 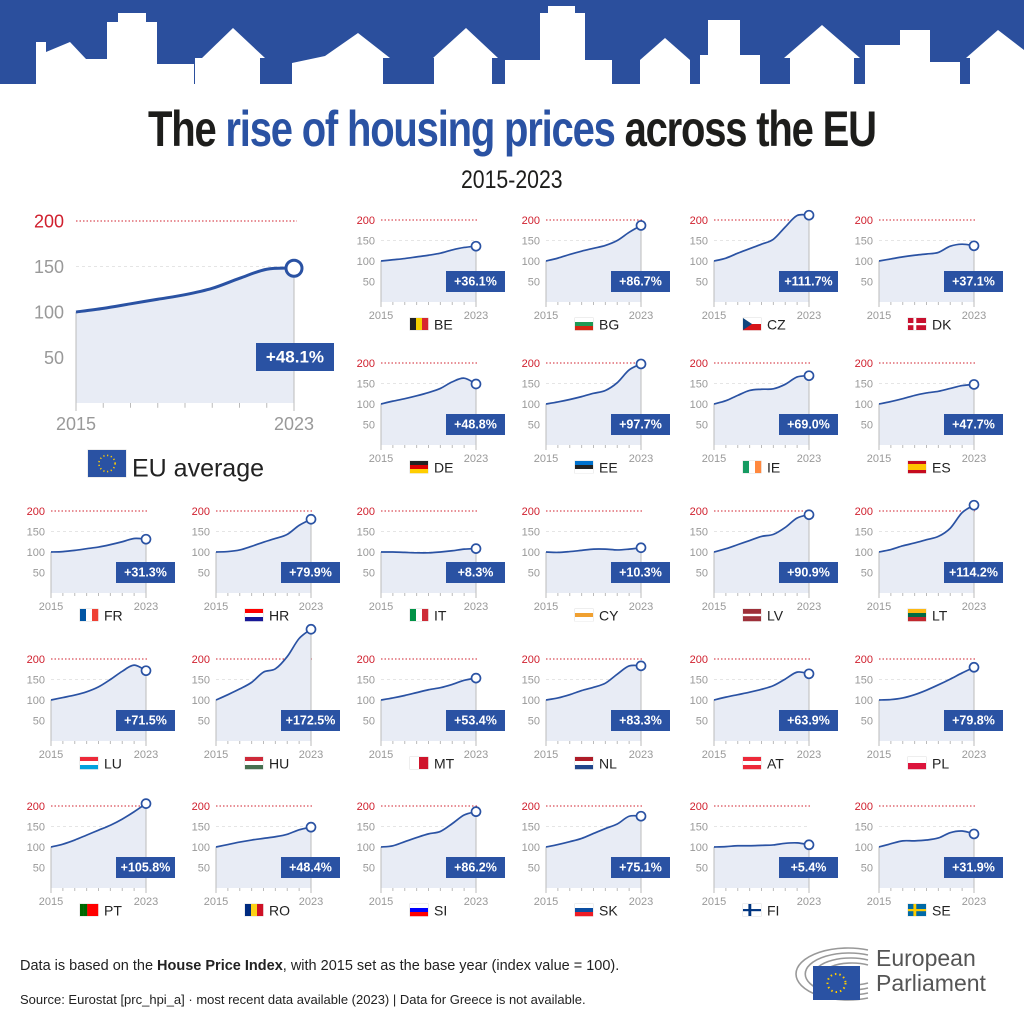 I want to click on chart-fr: 50 100 150 200 2015 2023 +31.3% FR, so click(x=101, y=565).